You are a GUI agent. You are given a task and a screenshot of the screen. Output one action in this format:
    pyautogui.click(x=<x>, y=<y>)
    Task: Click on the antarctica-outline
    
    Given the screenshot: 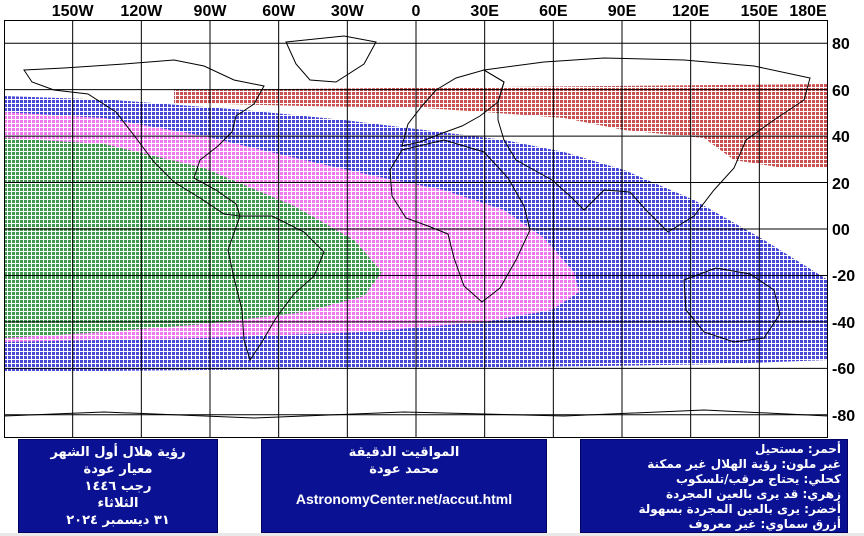 What is the action you would take?
    pyautogui.click(x=416, y=414)
    